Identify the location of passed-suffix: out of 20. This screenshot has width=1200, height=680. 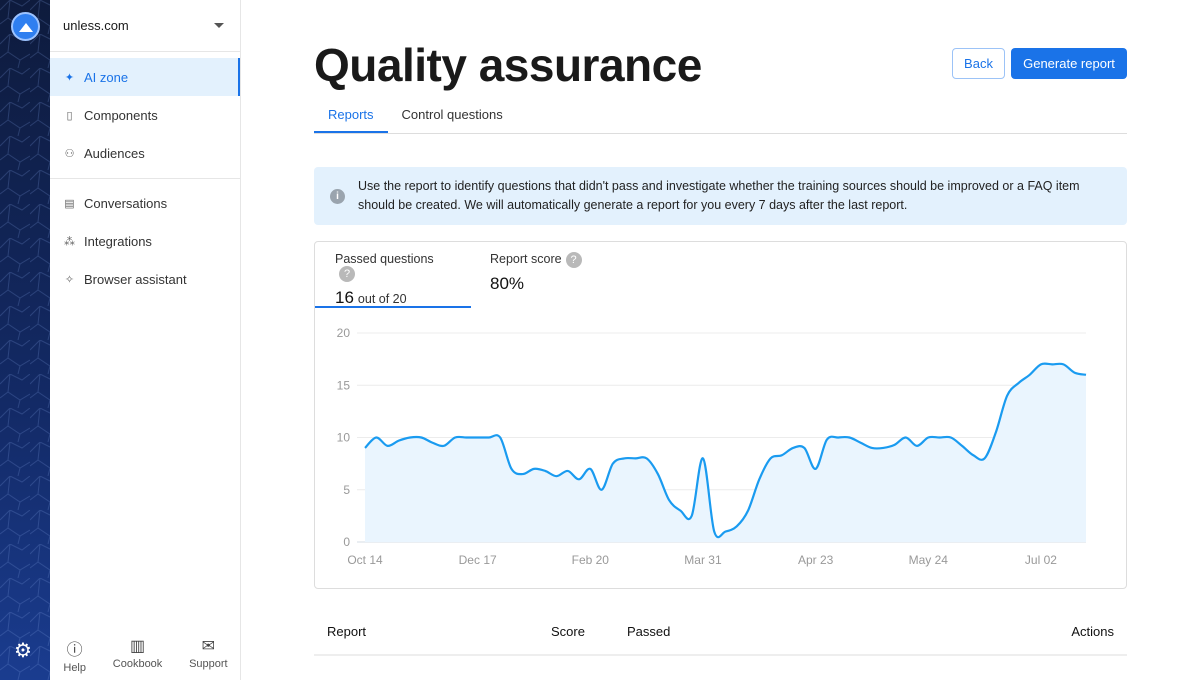
(382, 299).